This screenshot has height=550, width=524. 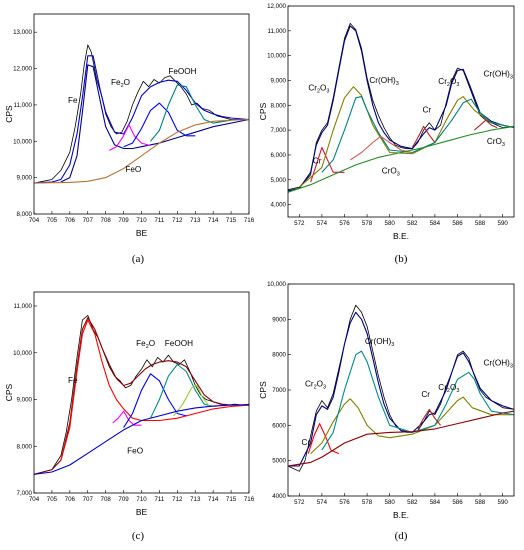 I want to click on series-raw-line, so click(x=401, y=106).